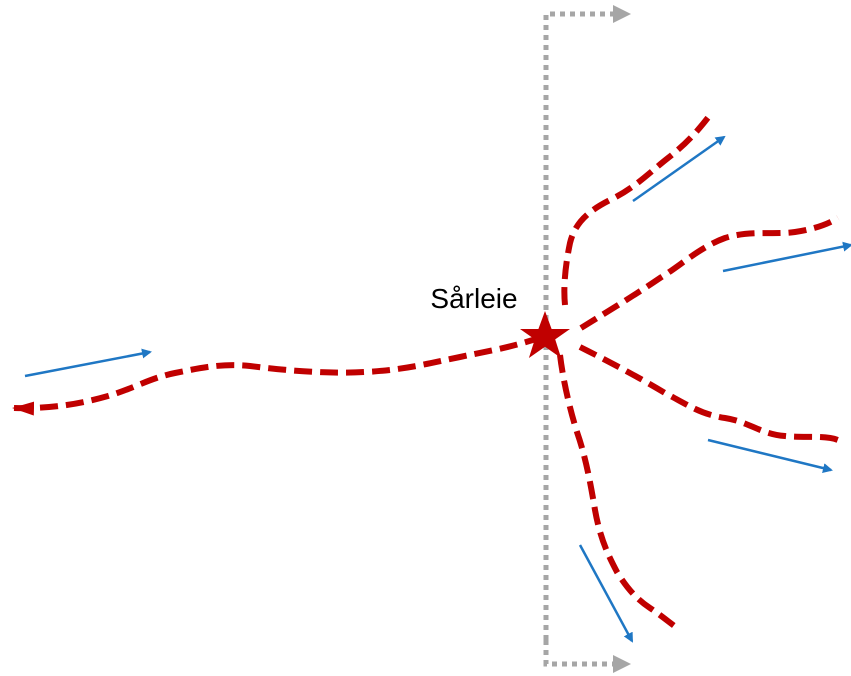 Image resolution: width=851 pixels, height=676 pixels. I want to click on arrow-south, so click(606, 593).